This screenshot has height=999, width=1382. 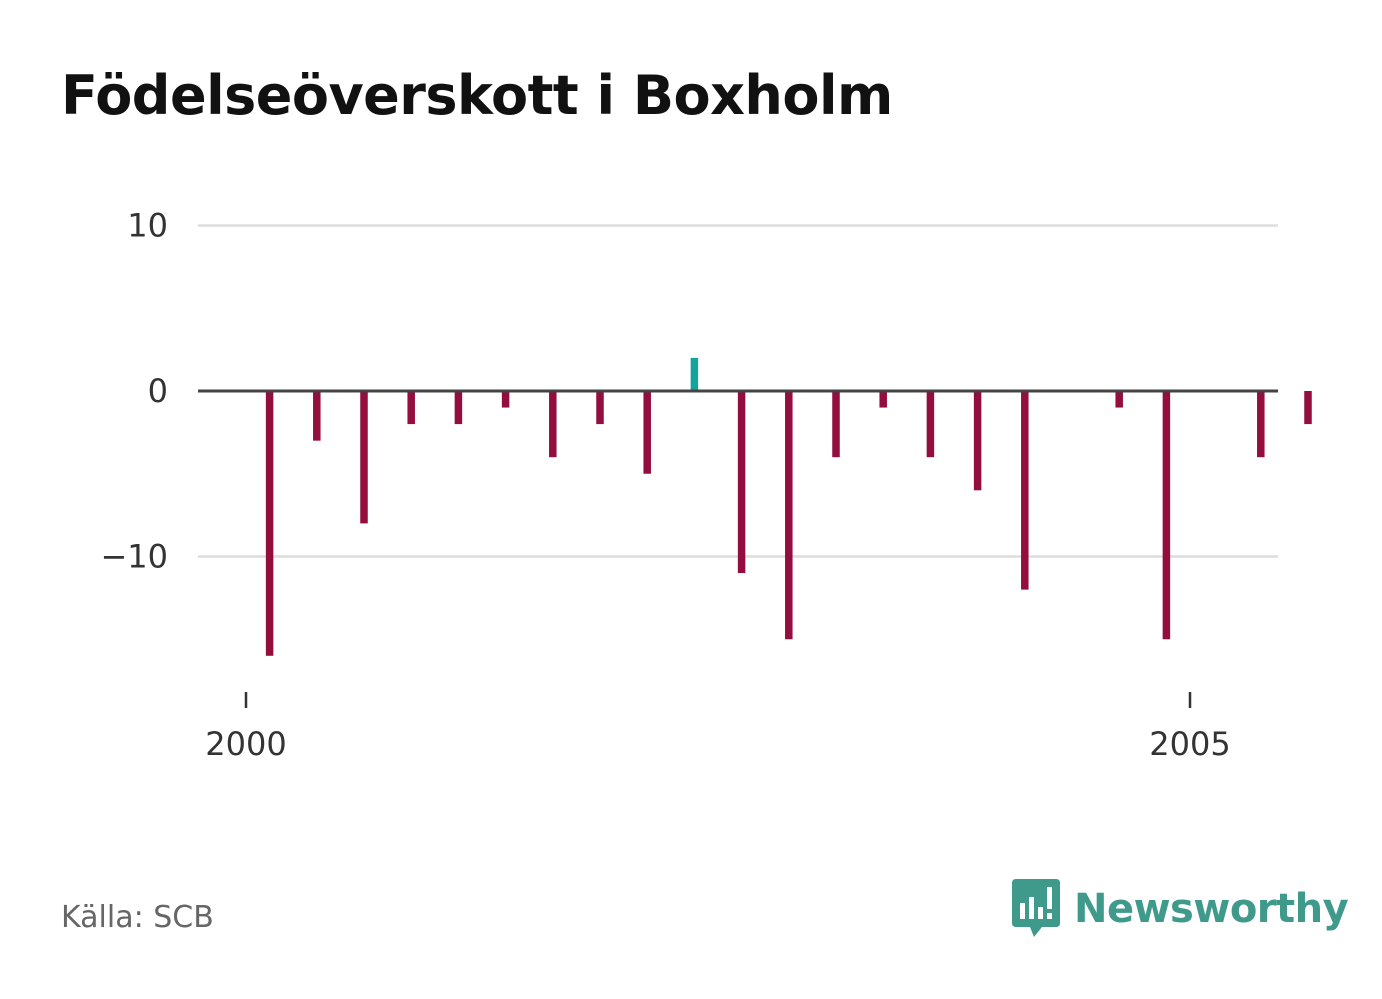 What do you see at coordinates (147, 226) in the screenshot?
I see `y-tick-label: 10` at bounding box center [147, 226].